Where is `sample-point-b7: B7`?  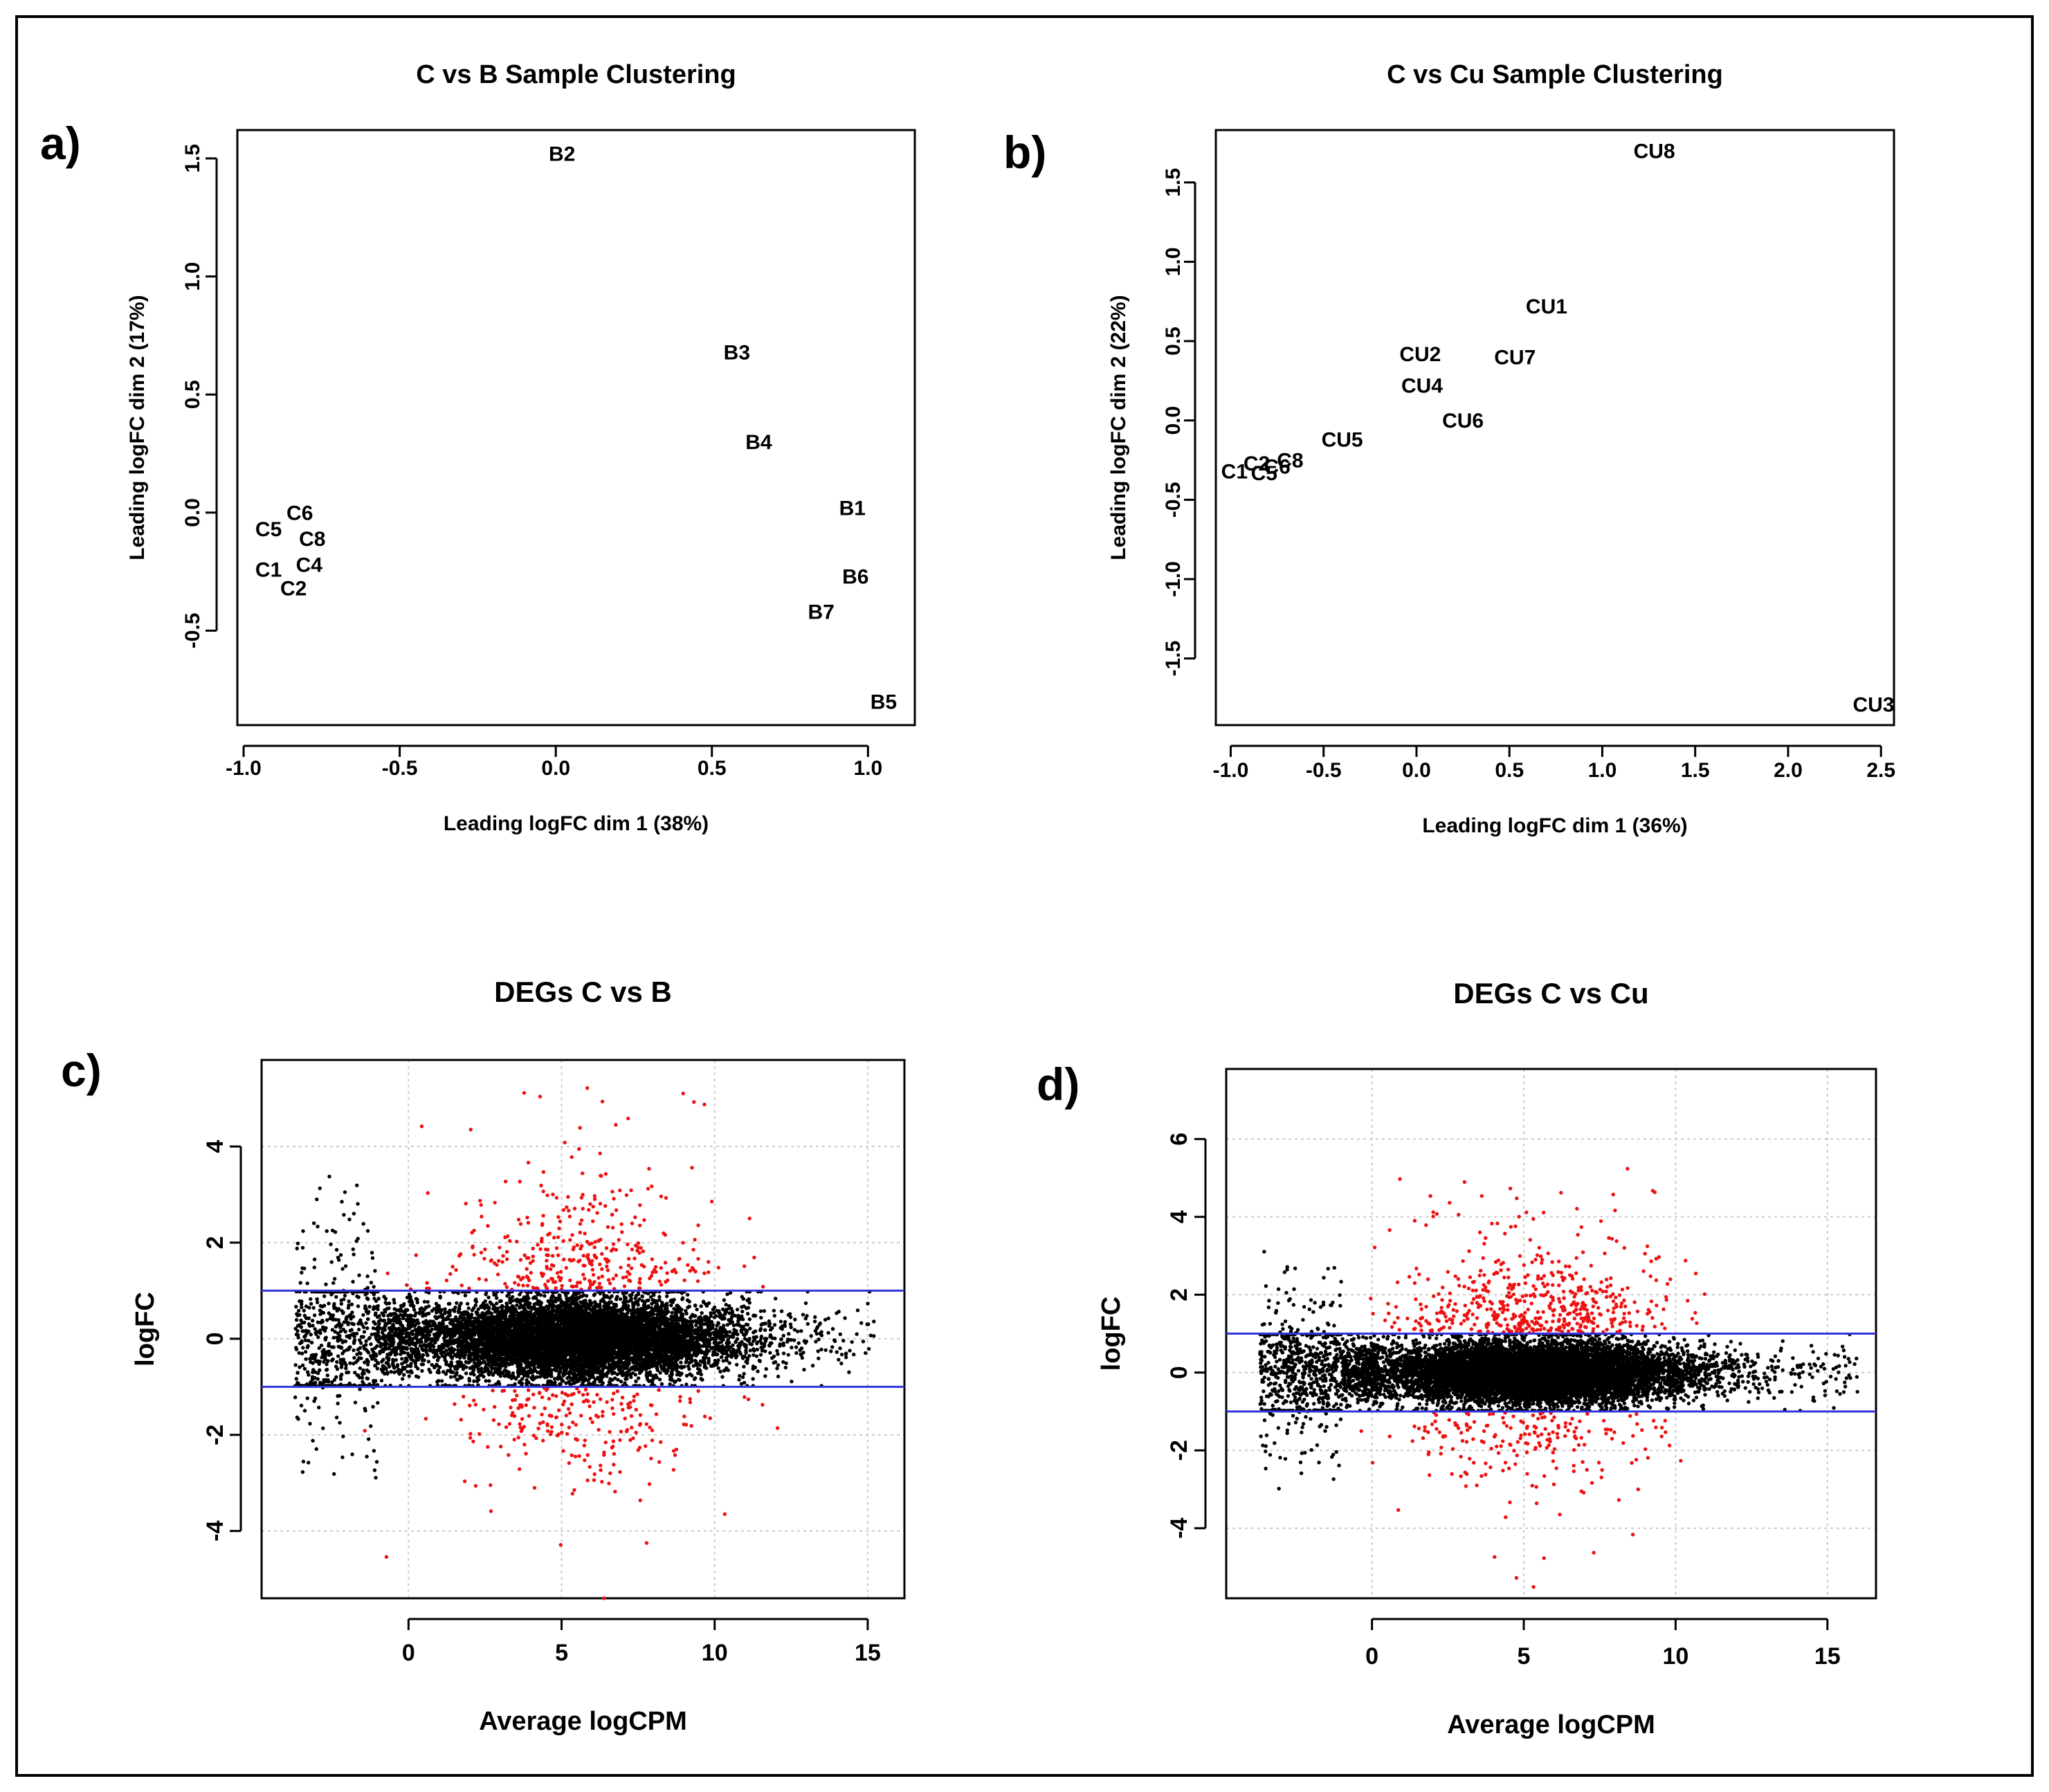 sample-point-b7: B7 is located at coordinates (821, 612).